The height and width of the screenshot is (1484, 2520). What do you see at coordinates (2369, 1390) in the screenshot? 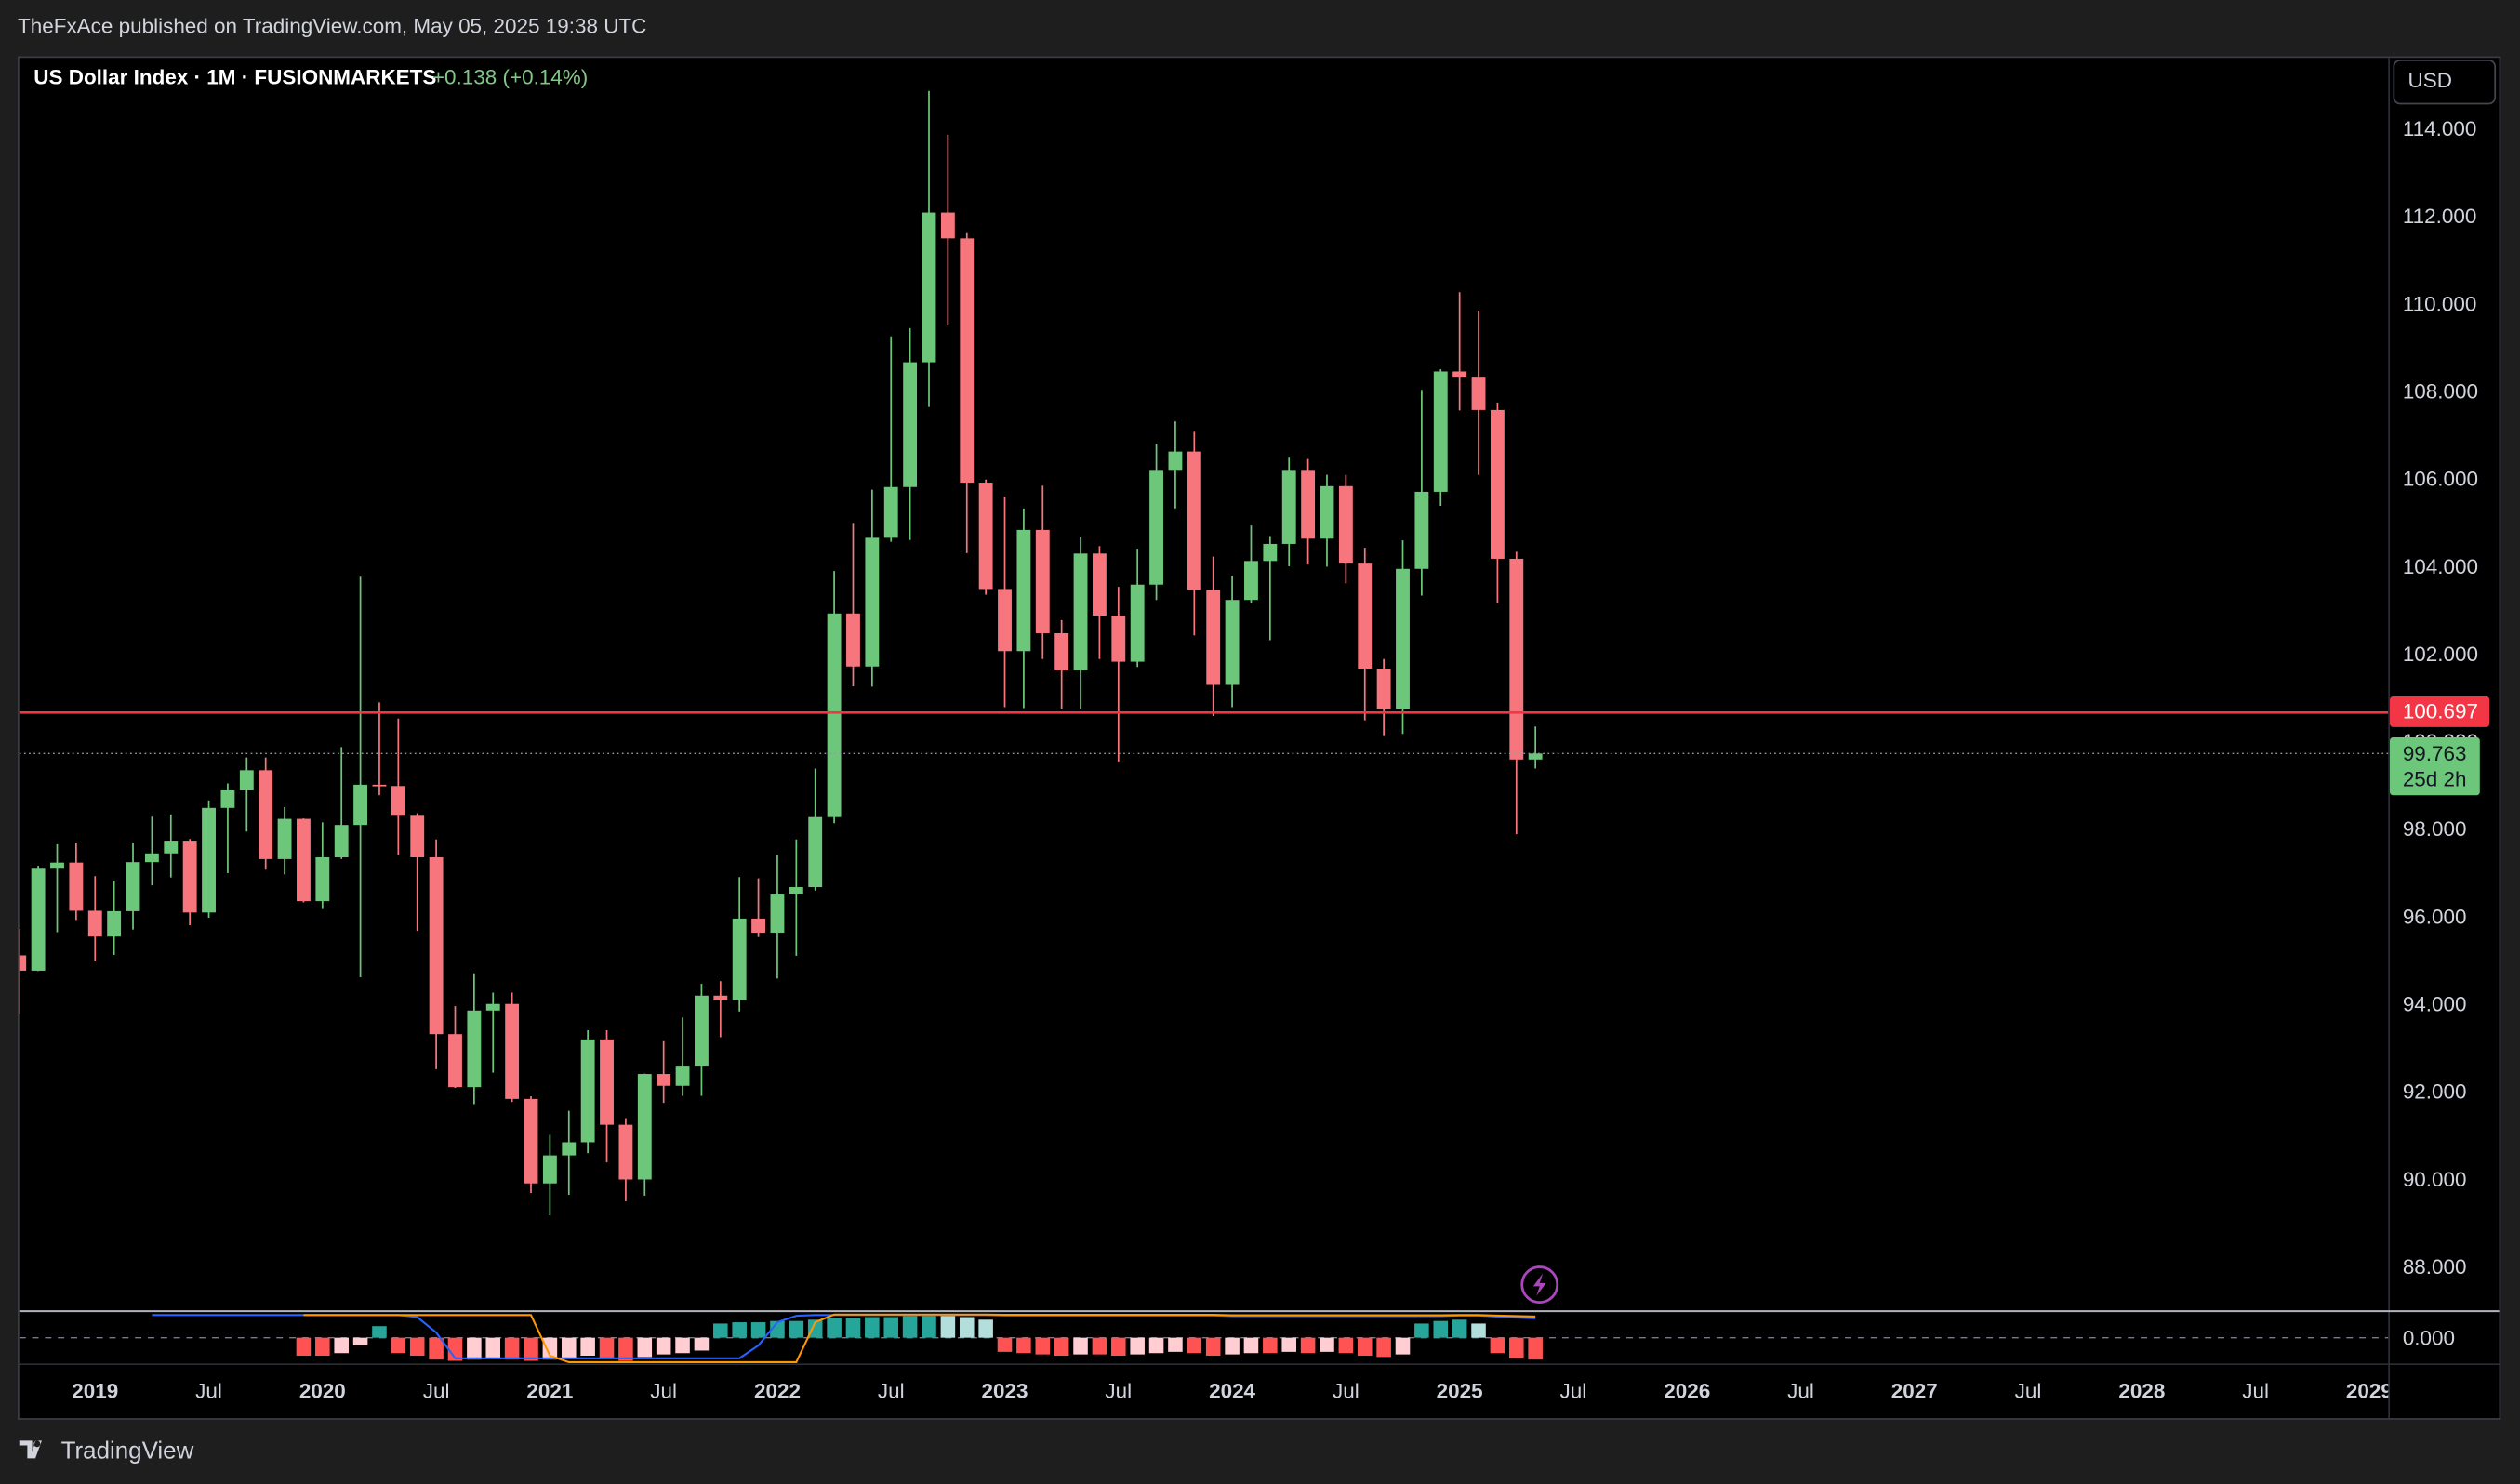
I see `x-tick-label: 2029` at bounding box center [2369, 1390].